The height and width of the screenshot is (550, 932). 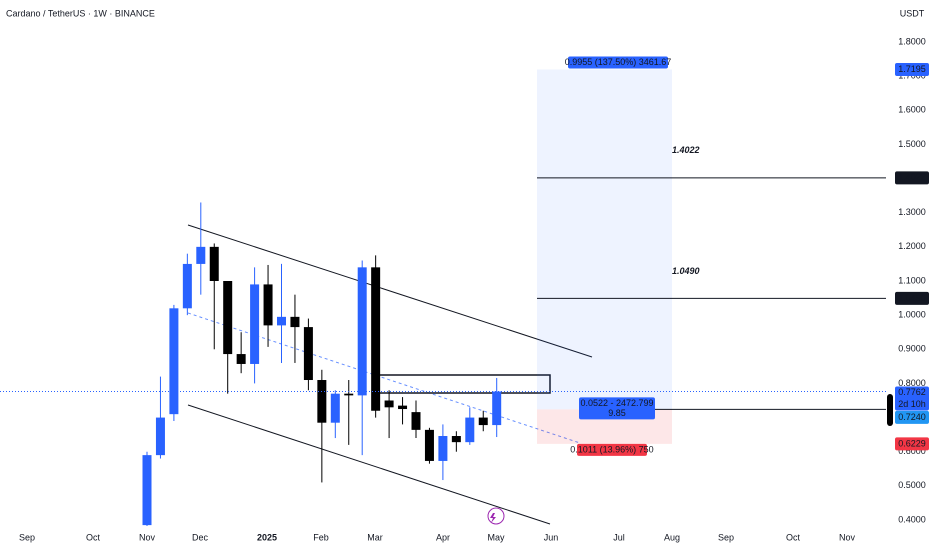 What do you see at coordinates (912, 451) in the screenshot?
I see `y-tick-label: 0.6000` at bounding box center [912, 451].